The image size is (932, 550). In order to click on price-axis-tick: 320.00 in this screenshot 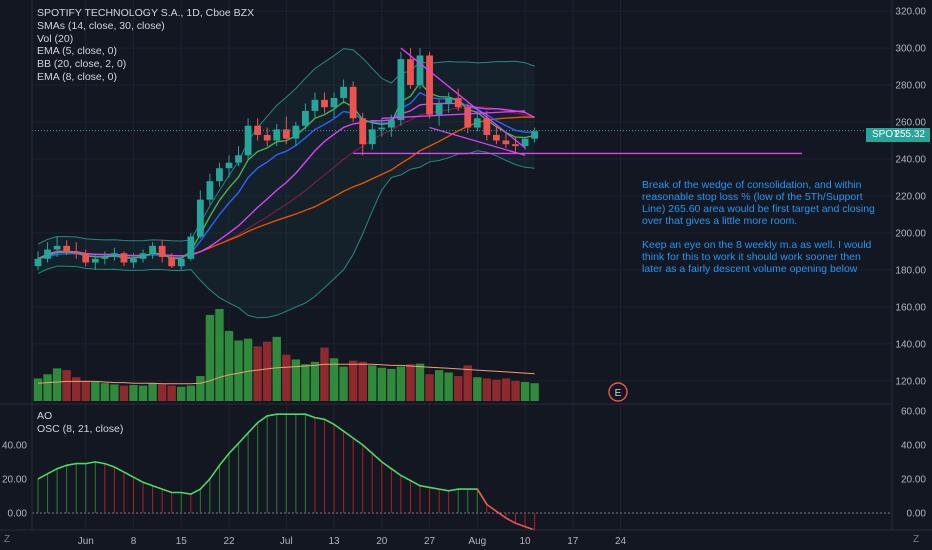, I will do `click(910, 12)`.